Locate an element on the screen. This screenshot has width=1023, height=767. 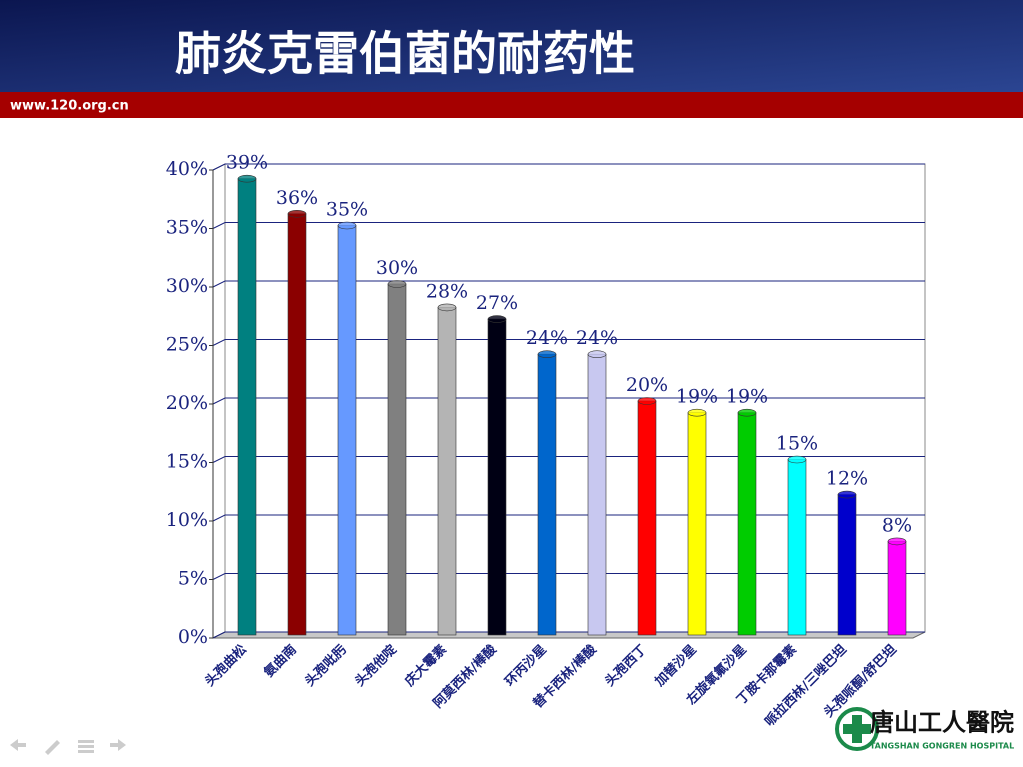
x-tick-label: 哌拉西林/三唑巴坦 is located at coordinates (806, 686).